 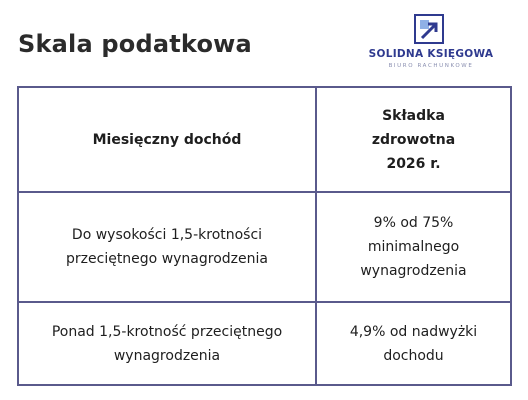 I want to click on logo-name: SOLIDNA KSIĘGOWA, so click(x=431, y=54).